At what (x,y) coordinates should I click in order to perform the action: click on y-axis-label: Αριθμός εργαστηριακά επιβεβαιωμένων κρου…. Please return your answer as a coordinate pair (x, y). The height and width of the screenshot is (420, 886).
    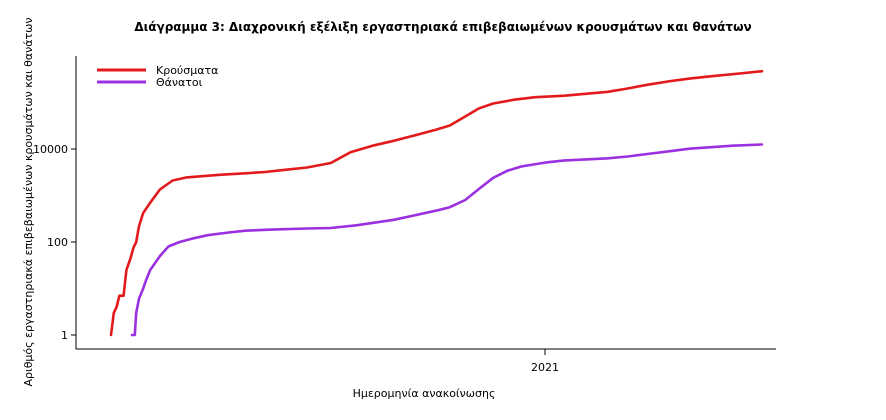
    Looking at the image, I should click on (28, 201).